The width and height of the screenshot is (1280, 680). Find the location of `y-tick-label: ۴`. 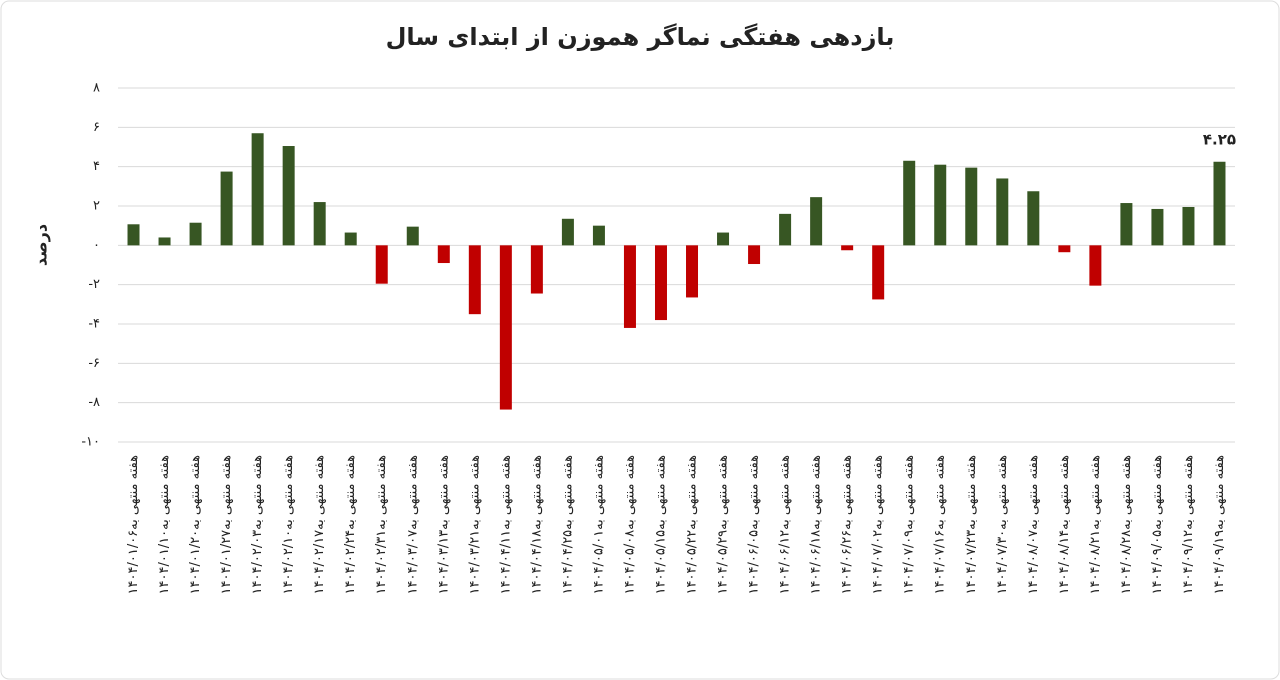

y-tick-label: ۴ is located at coordinates (96, 166).